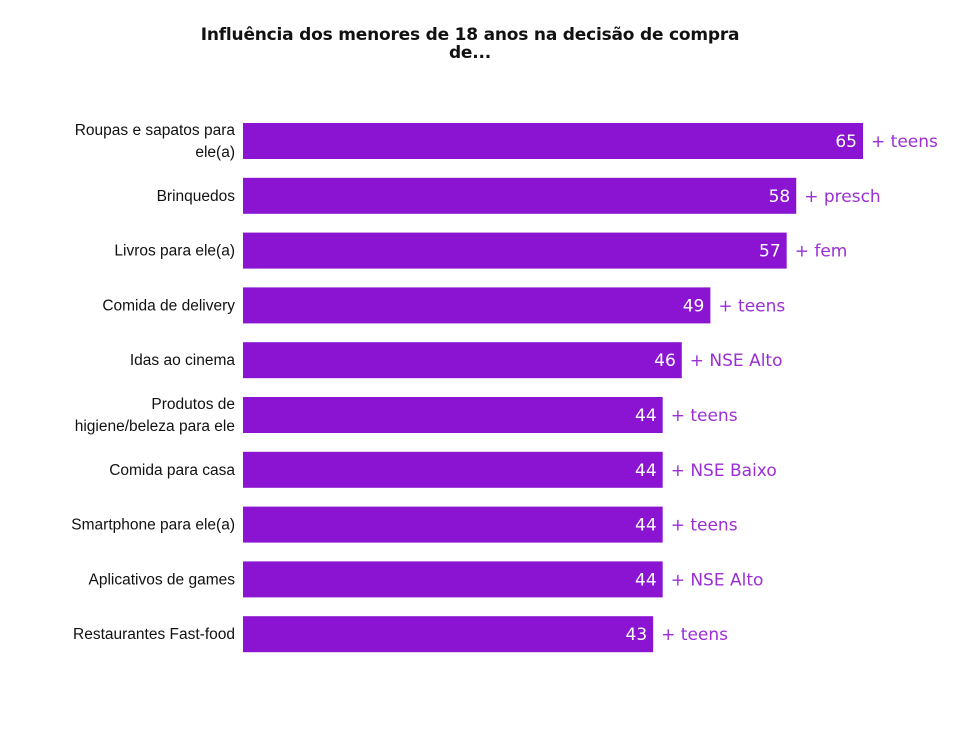  What do you see at coordinates (846, 142) in the screenshot?
I see `bar-value-label: 65` at bounding box center [846, 142].